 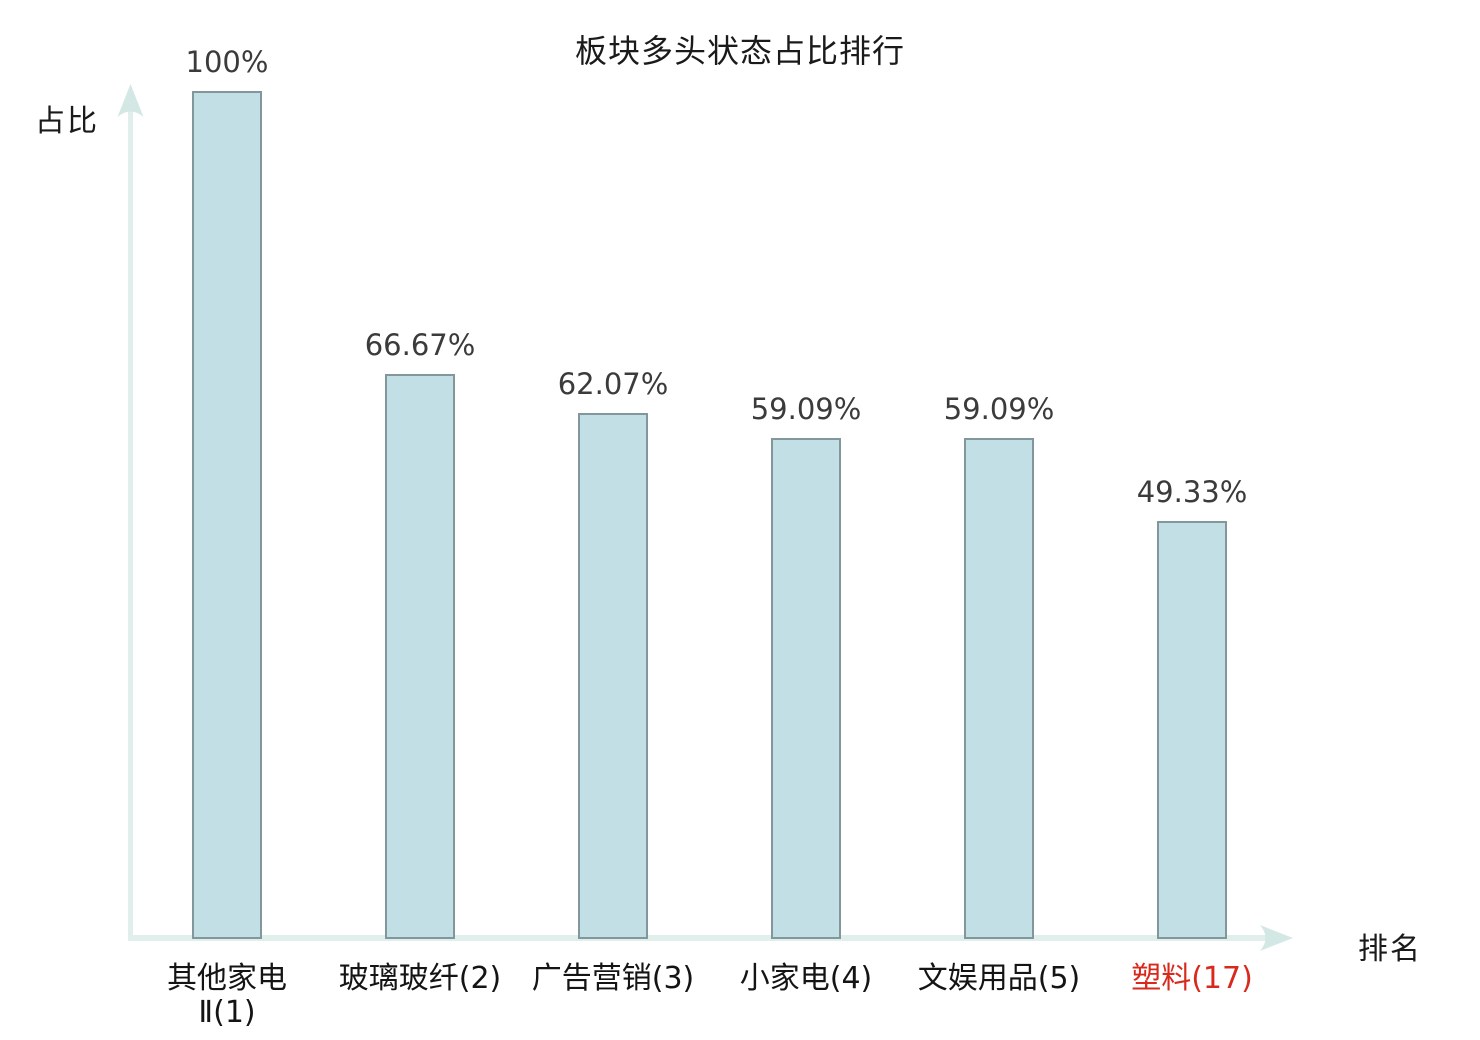 What do you see at coordinates (1390, 949) in the screenshot?
I see `x-axis-label: 排名` at bounding box center [1390, 949].